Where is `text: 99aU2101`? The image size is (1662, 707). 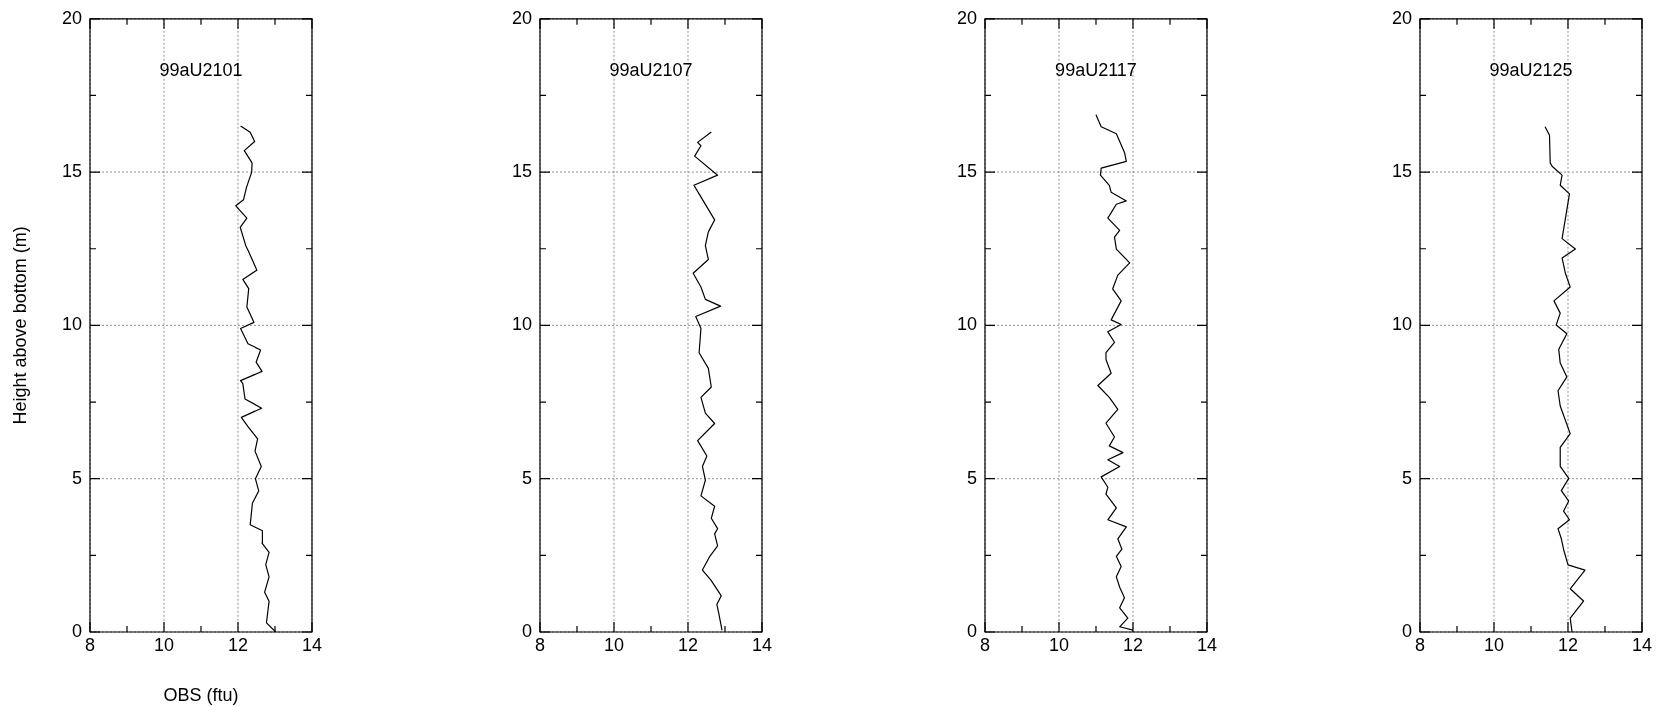
text: 99aU2101 is located at coordinates (201, 69).